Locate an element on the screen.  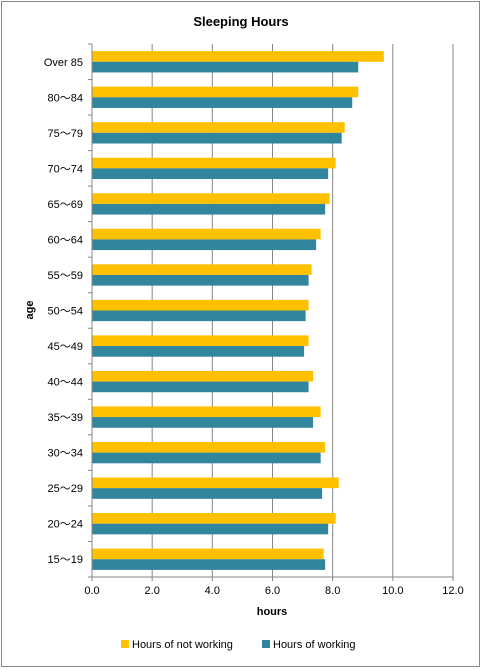
x-tick-label: 4.0 is located at coordinates (212, 591).